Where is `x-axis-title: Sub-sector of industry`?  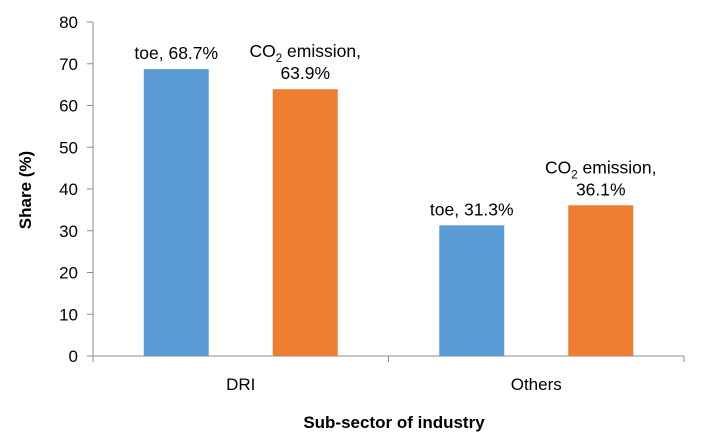
x-axis-title: Sub-sector of industry is located at coordinates (394, 422).